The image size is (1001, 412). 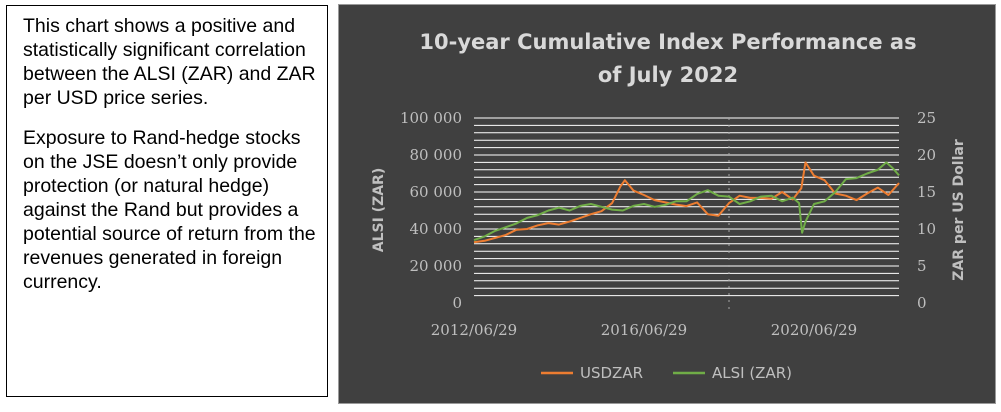 I want to click on x-tick-label: 2012/06/29, so click(x=474, y=330).